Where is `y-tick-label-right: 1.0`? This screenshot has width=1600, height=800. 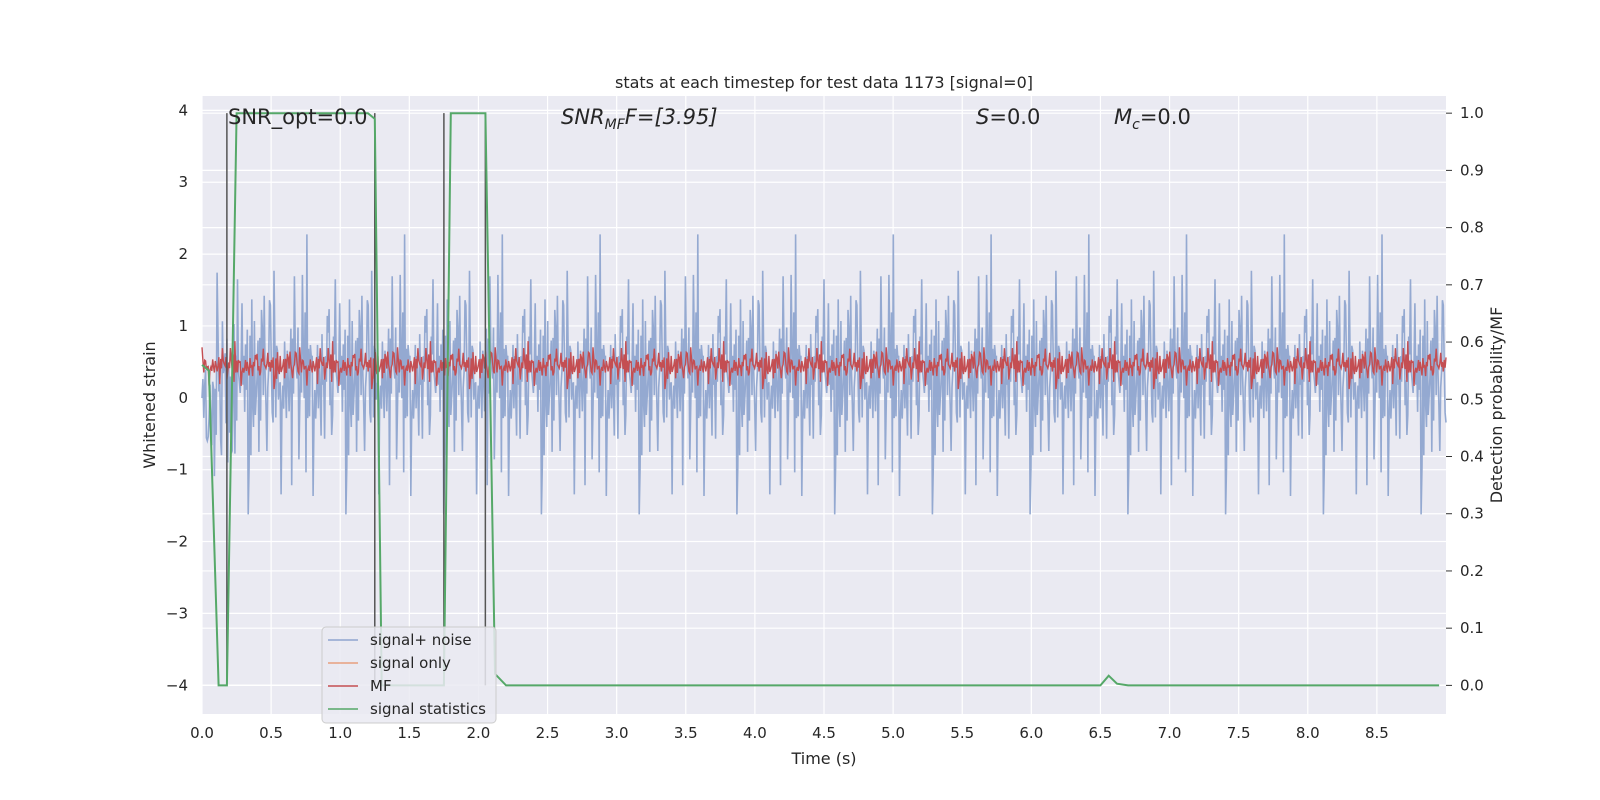
y-tick-label-right: 1.0 is located at coordinates (1472, 113).